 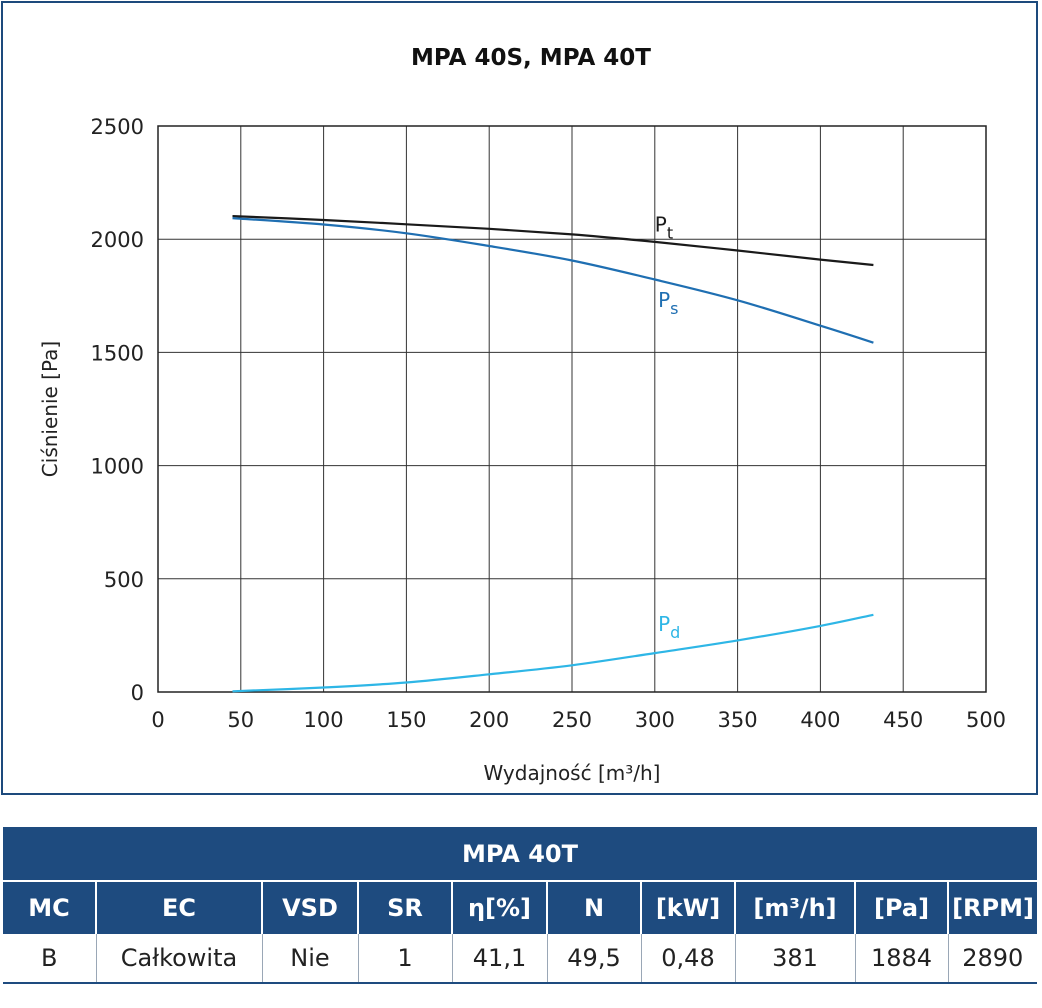 I want to click on header-flow: [m³/h], so click(x=794, y=907).